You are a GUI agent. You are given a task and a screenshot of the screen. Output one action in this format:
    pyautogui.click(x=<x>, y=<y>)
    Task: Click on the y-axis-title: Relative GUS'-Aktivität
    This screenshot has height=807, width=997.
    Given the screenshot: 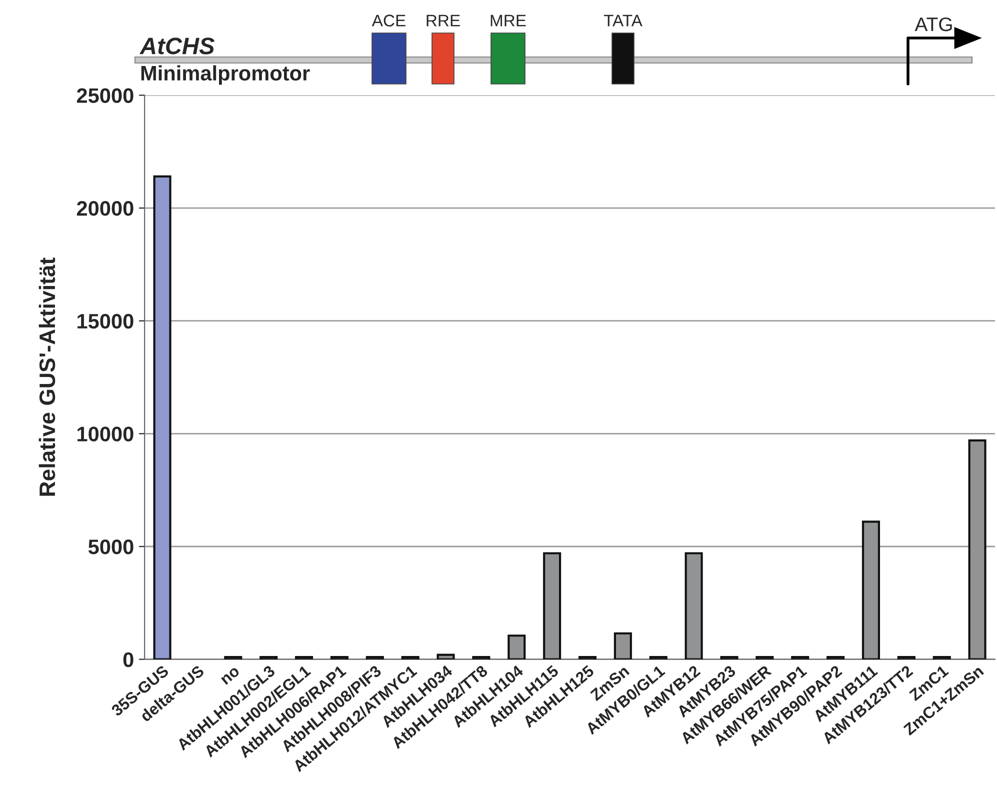 What is the action you would take?
    pyautogui.click(x=47, y=377)
    